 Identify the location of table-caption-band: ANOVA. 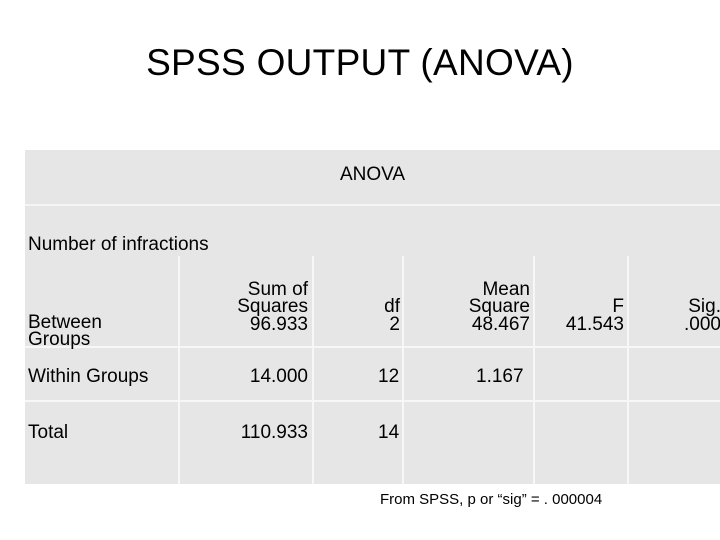
(372, 178).